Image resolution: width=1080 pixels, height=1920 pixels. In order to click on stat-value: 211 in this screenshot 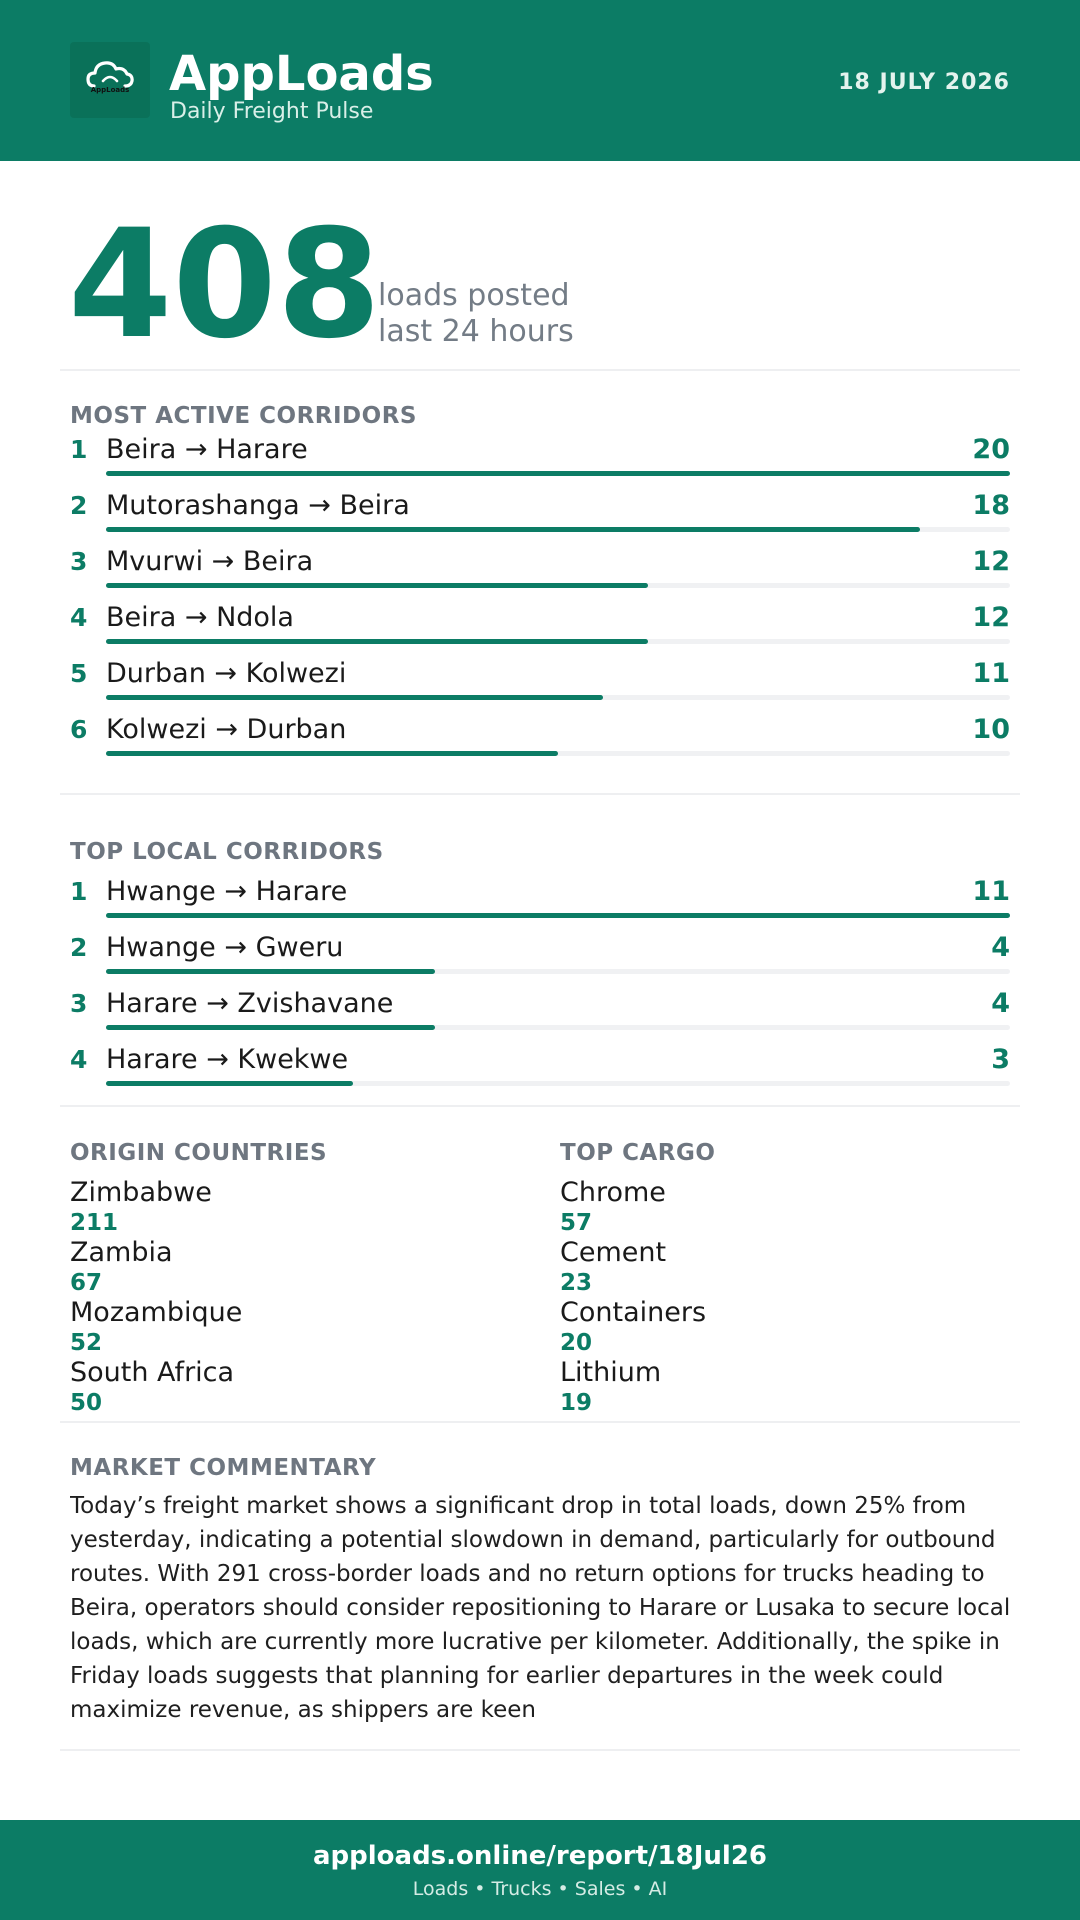, I will do `click(94, 1223)`.